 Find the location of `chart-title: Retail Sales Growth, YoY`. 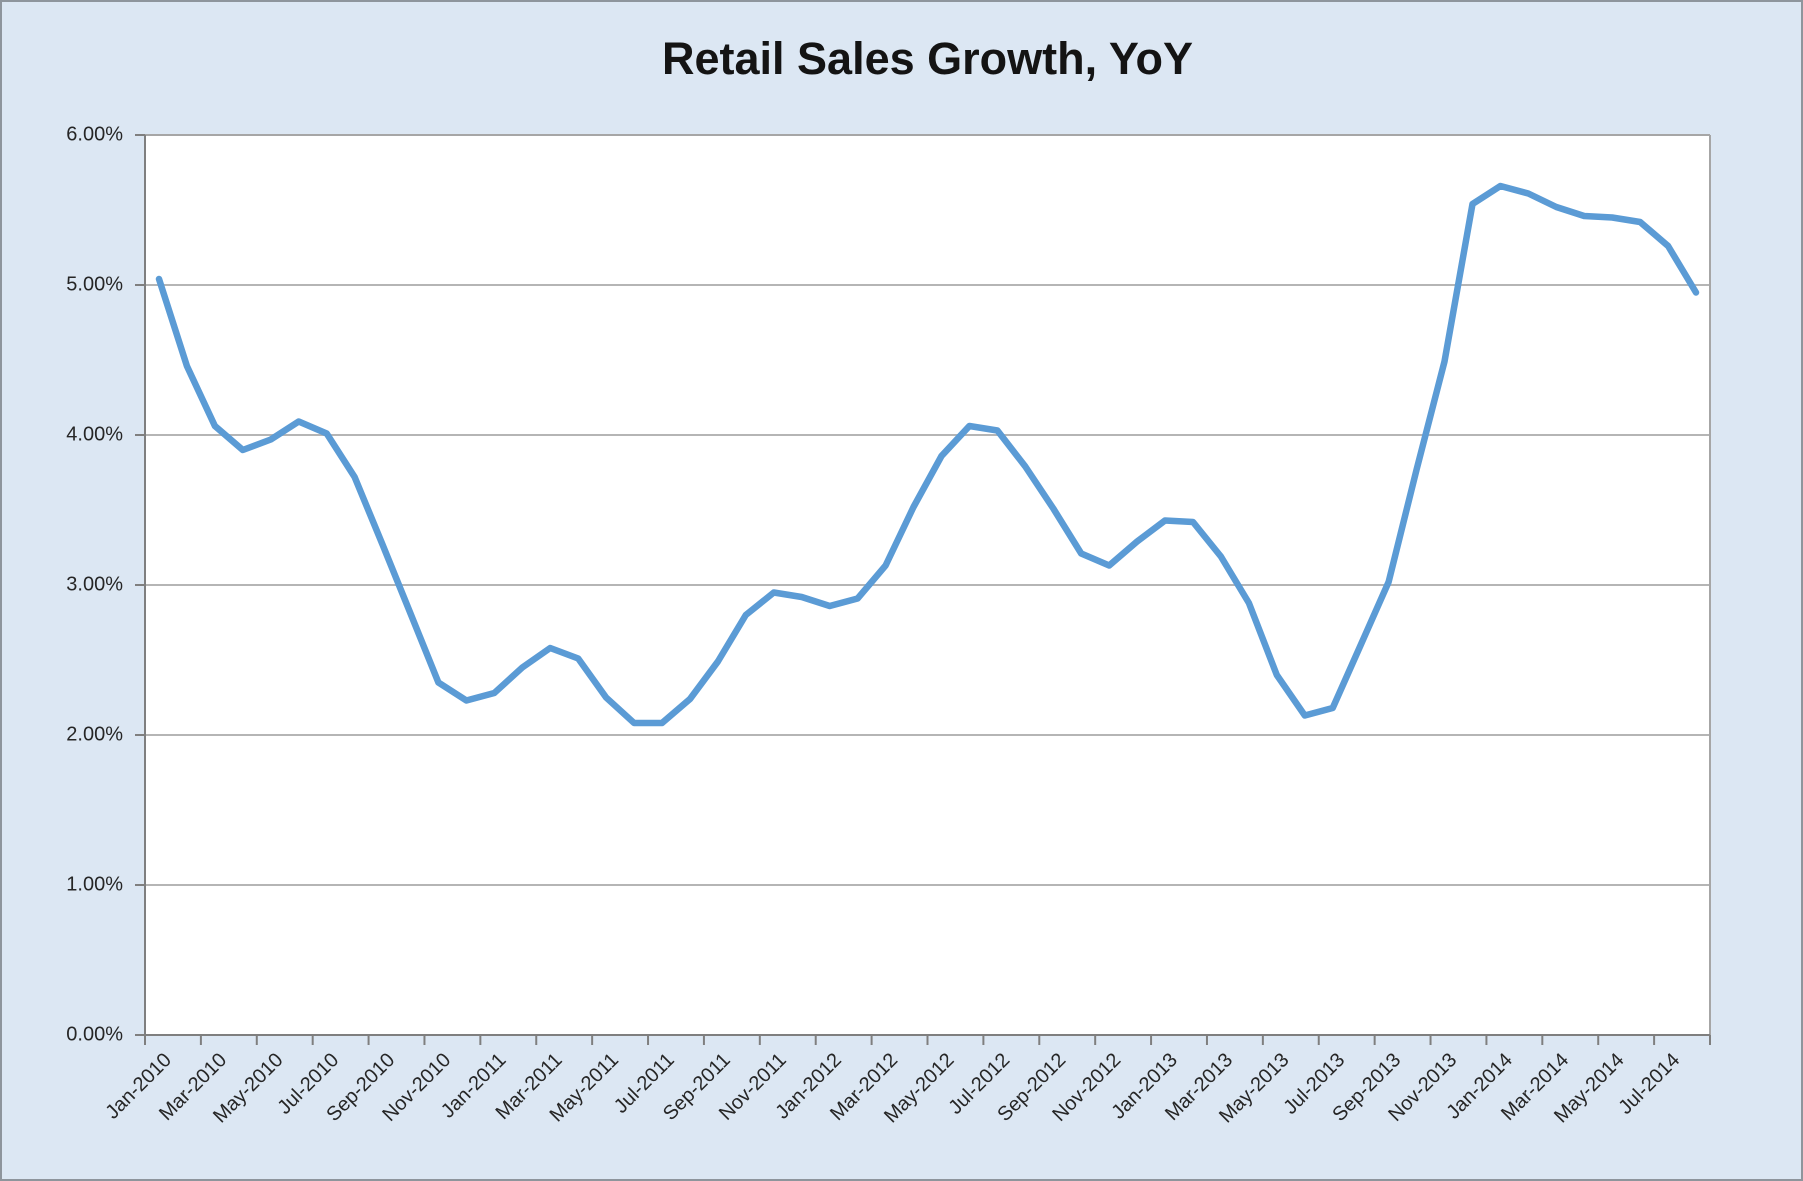

chart-title: Retail Sales Growth, YoY is located at coordinates (927, 58).